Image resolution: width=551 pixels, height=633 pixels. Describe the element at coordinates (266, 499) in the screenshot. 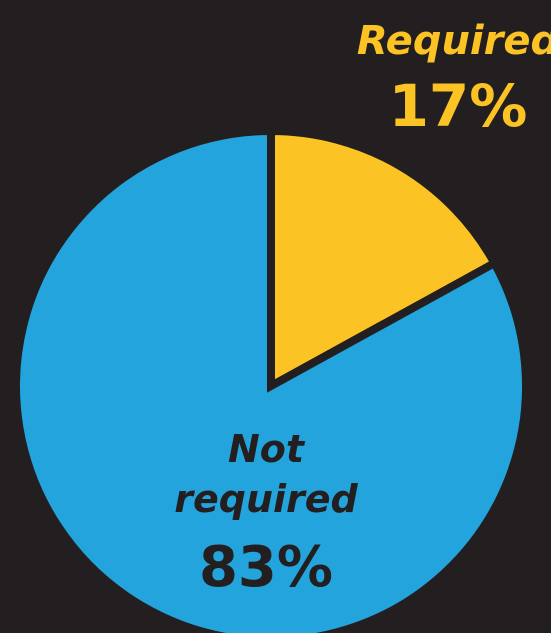

I see `slice-label-not-required-line2: required` at that location.